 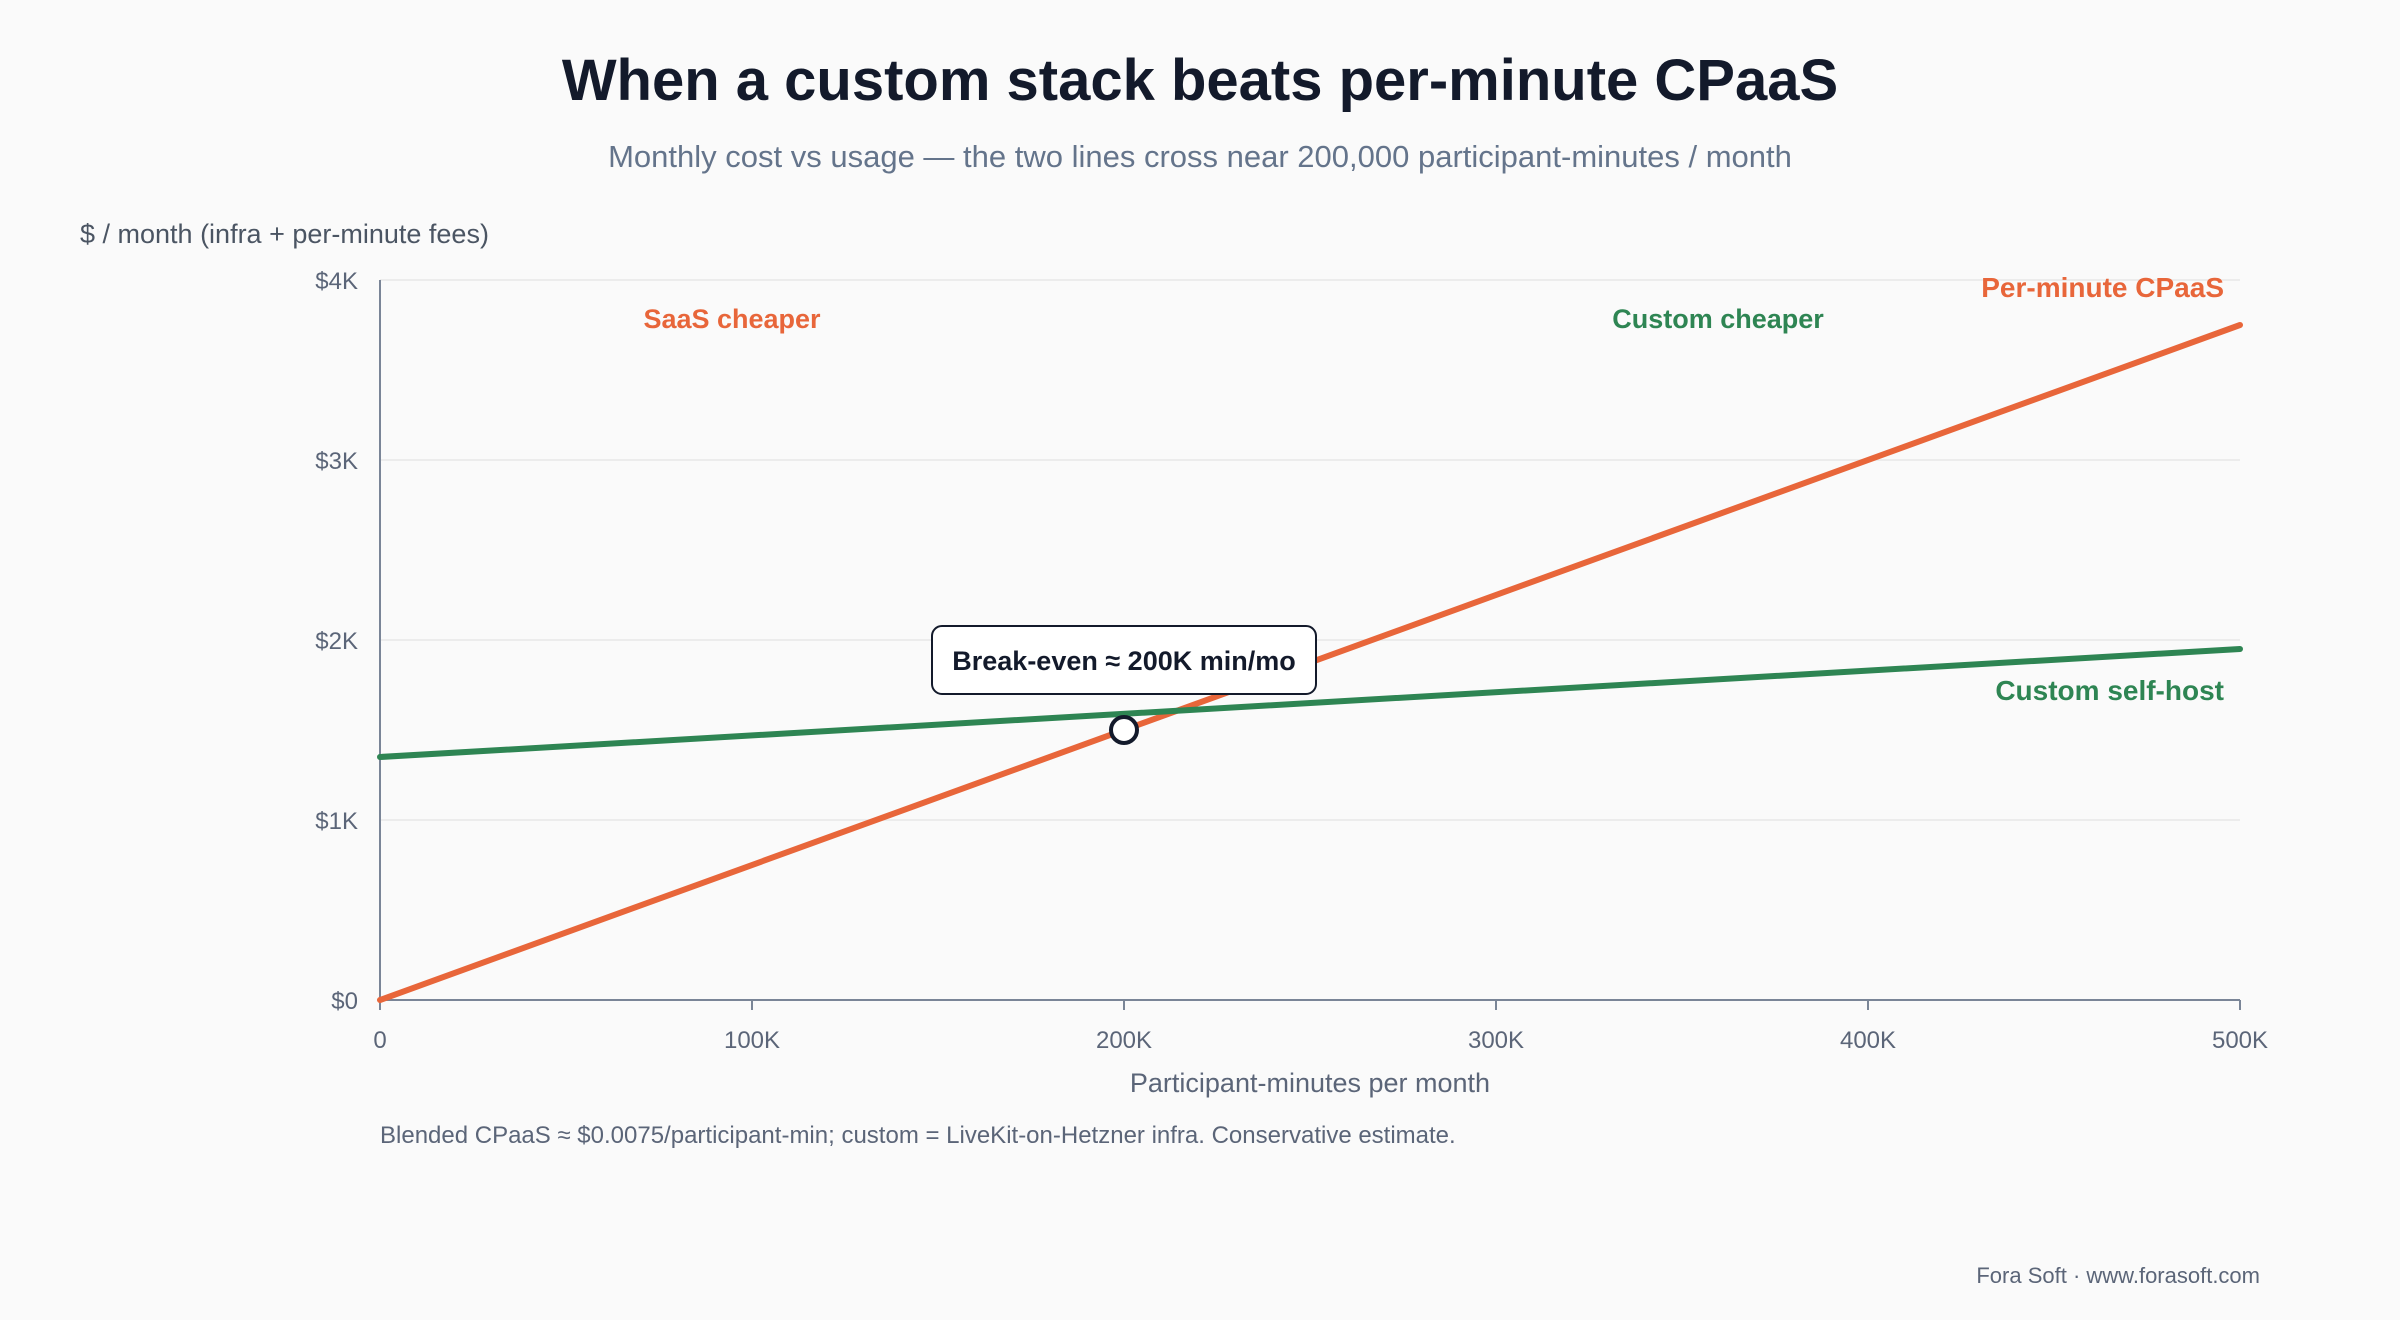 I want to click on callout-box, so click(x=1124, y=660).